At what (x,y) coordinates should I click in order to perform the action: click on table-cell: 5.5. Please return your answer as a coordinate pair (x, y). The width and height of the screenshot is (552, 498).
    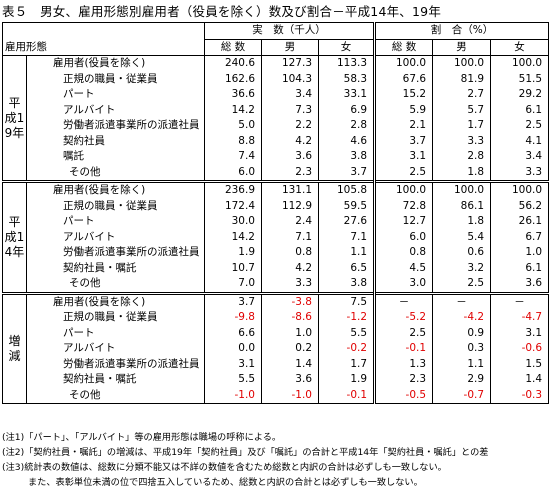
    Looking at the image, I should click on (346, 333).